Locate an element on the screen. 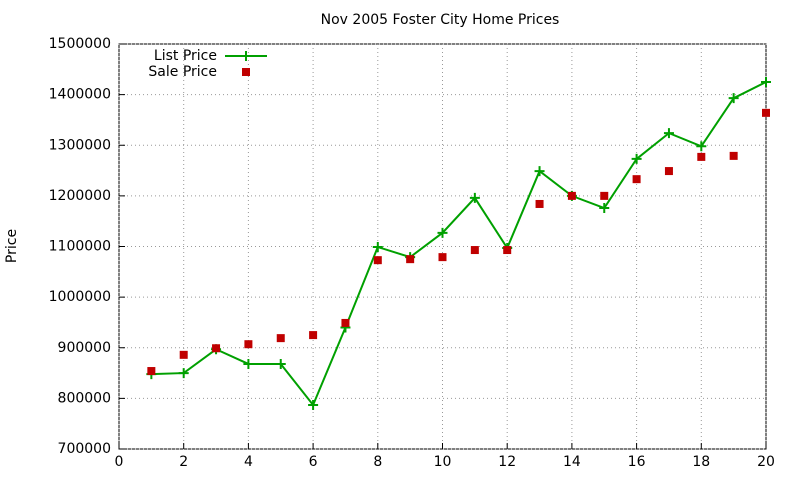  y-tick-label: 1200000 is located at coordinates (80, 196).